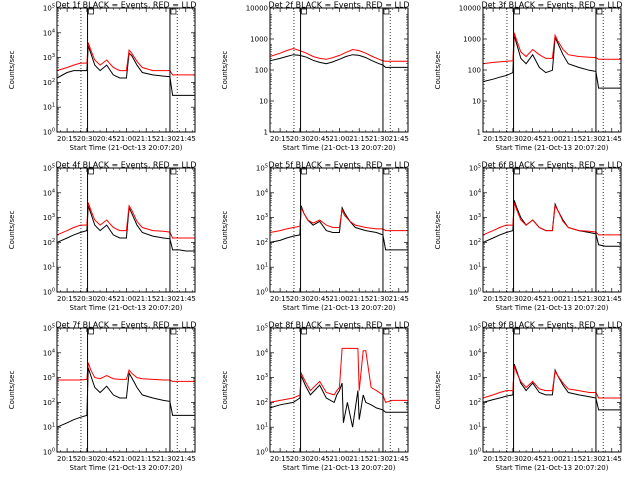 Image resolution: width=640 pixels, height=480 pixels. What do you see at coordinates (612, 139) in the screenshot?
I see `x-tick-label: 21:45` at bounding box center [612, 139].